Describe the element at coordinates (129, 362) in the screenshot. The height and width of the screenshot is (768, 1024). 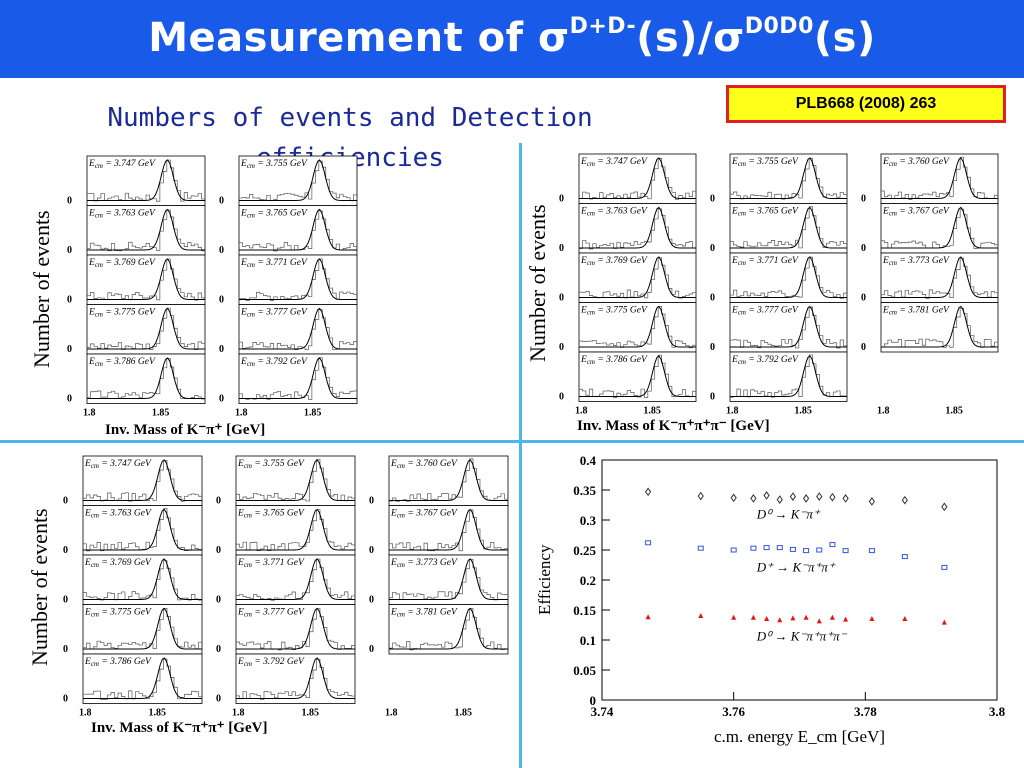
I see `energy-label-value: = 3.786 GeV` at that location.